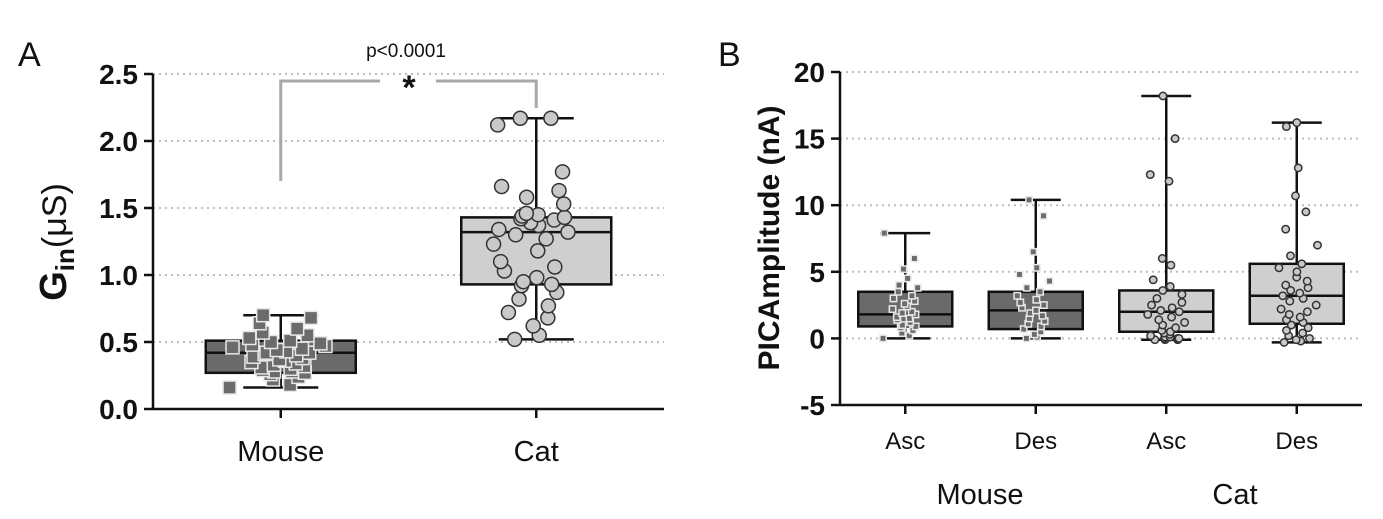 The image size is (1383, 519). Describe the element at coordinates (809, 205) in the screenshot. I see `y-tick-label: 10` at that location.